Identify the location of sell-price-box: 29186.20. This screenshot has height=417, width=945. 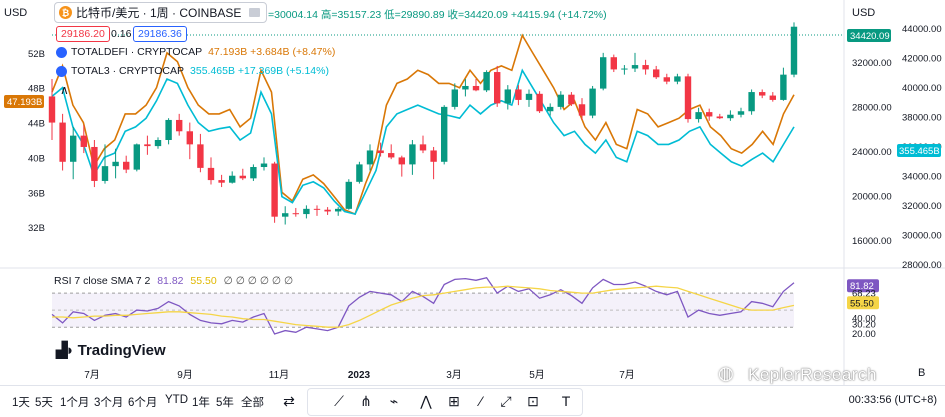
(83, 34).